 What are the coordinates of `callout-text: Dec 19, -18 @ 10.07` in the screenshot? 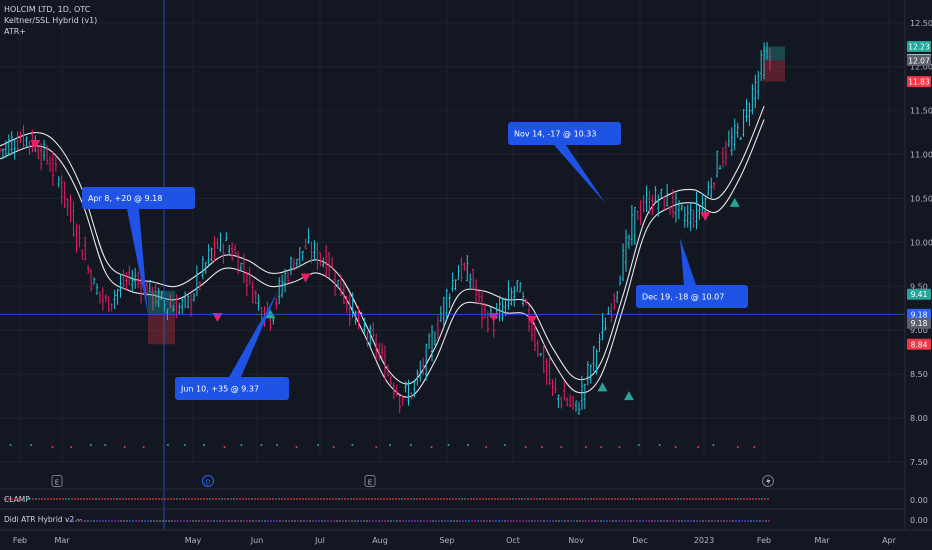 It's located at (683, 297).